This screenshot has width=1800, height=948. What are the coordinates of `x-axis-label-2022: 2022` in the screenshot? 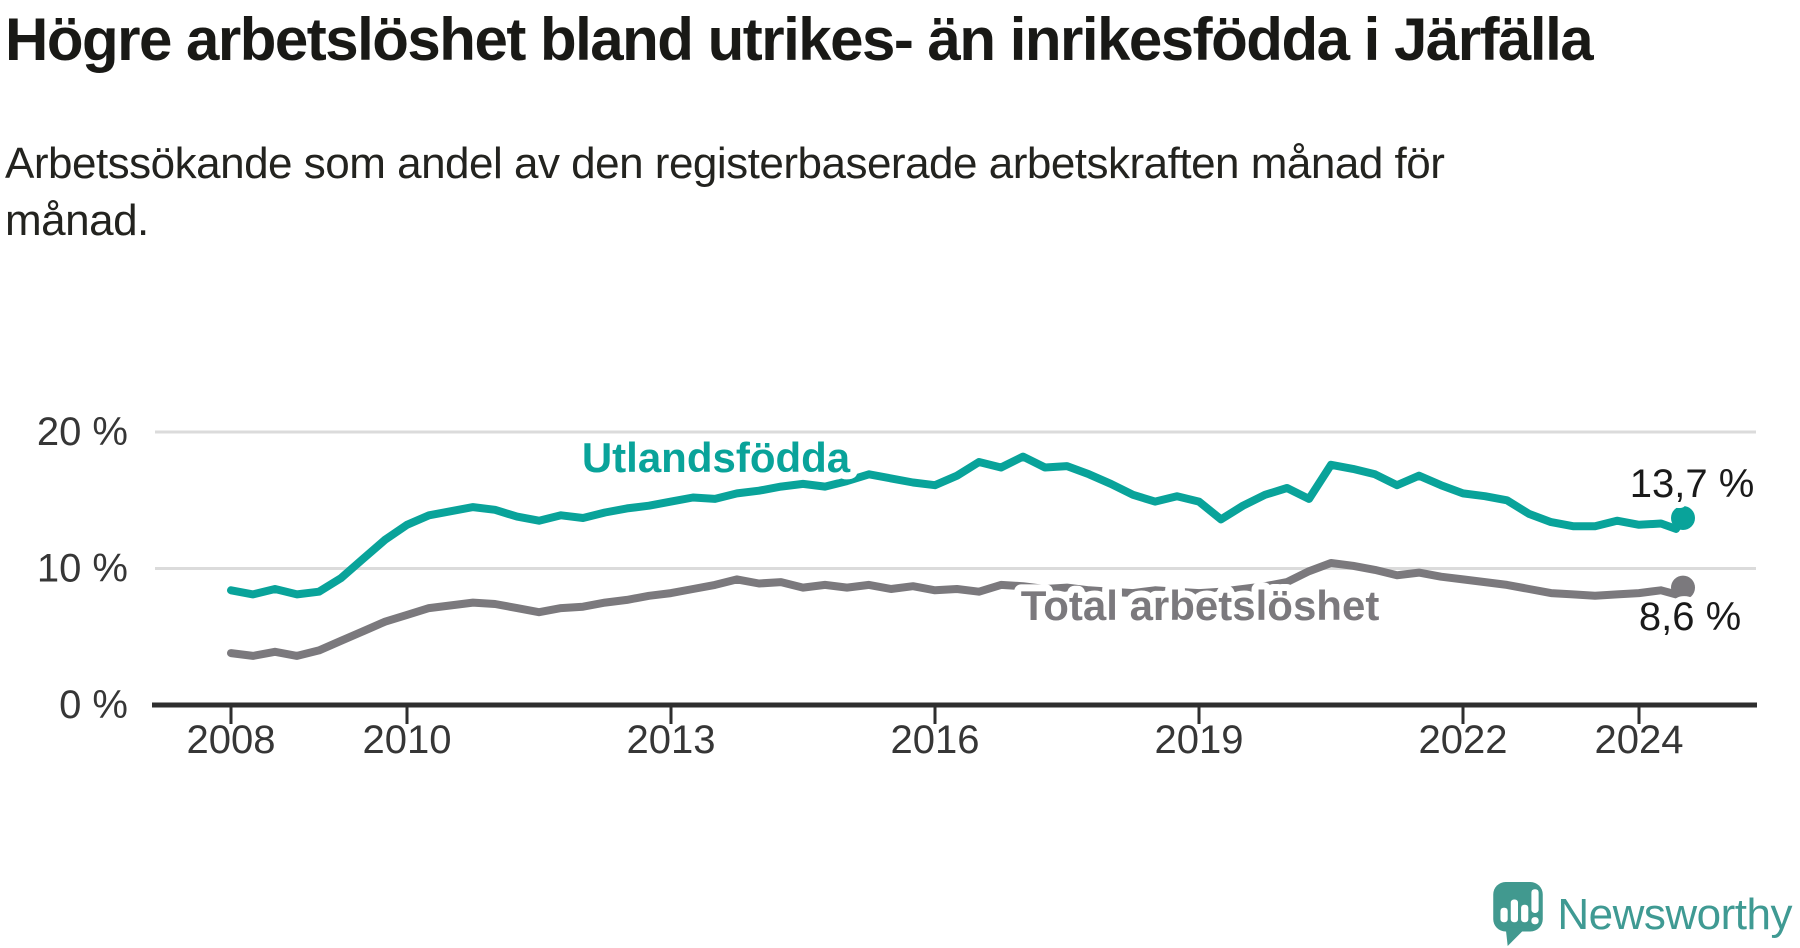 It's located at (1463, 740).